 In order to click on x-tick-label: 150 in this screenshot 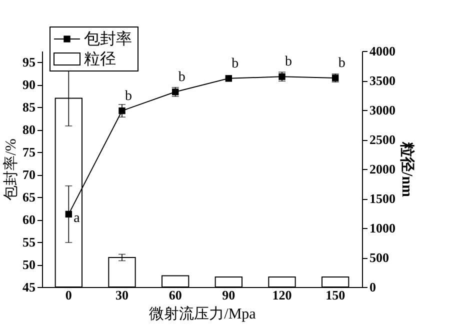, I will do `click(336, 295)`.